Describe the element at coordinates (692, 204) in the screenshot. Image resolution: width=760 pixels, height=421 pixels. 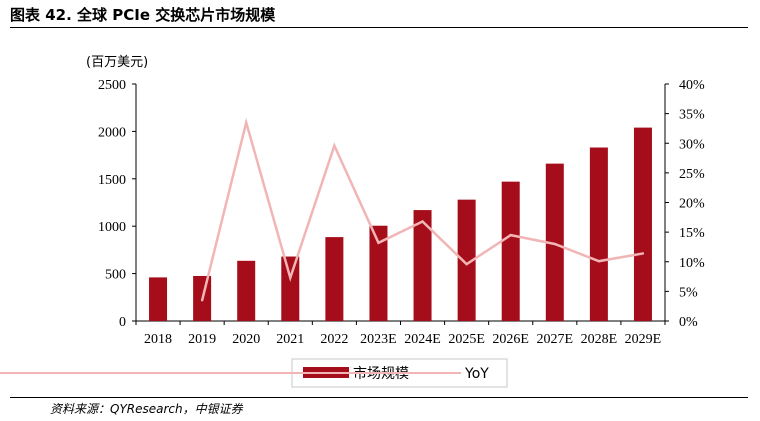
I see `right-tick-label-4: 20%` at that location.